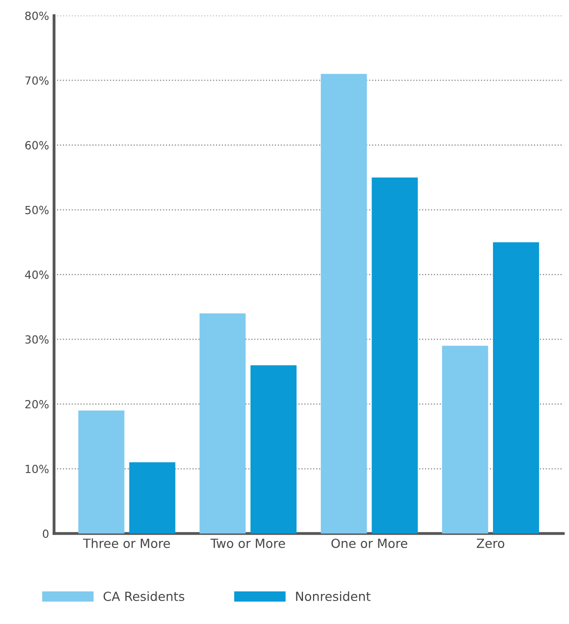  Describe the element at coordinates (37, 404) in the screenshot. I see `y-tick-label: 20%` at that location.